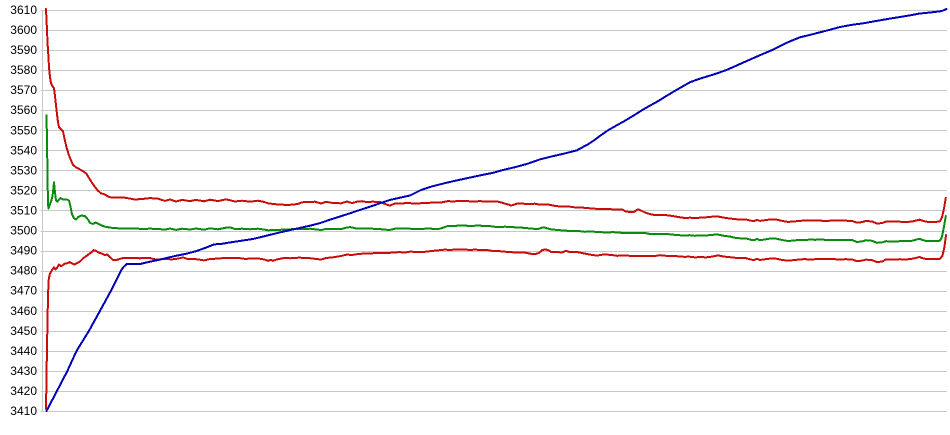 Image resolution: width=950 pixels, height=435 pixels. What do you see at coordinates (23, 211) in the screenshot?
I see `svg-text: 3510` at bounding box center [23, 211].